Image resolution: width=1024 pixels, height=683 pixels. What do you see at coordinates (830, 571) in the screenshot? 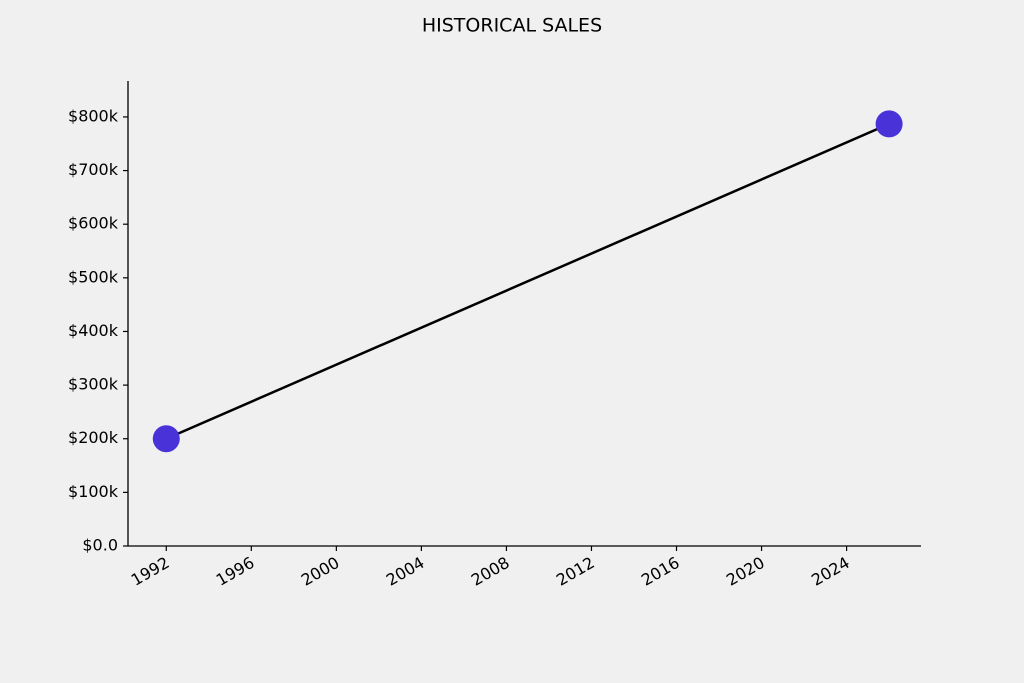
I see `x-tick-label: 2024` at bounding box center [830, 571].